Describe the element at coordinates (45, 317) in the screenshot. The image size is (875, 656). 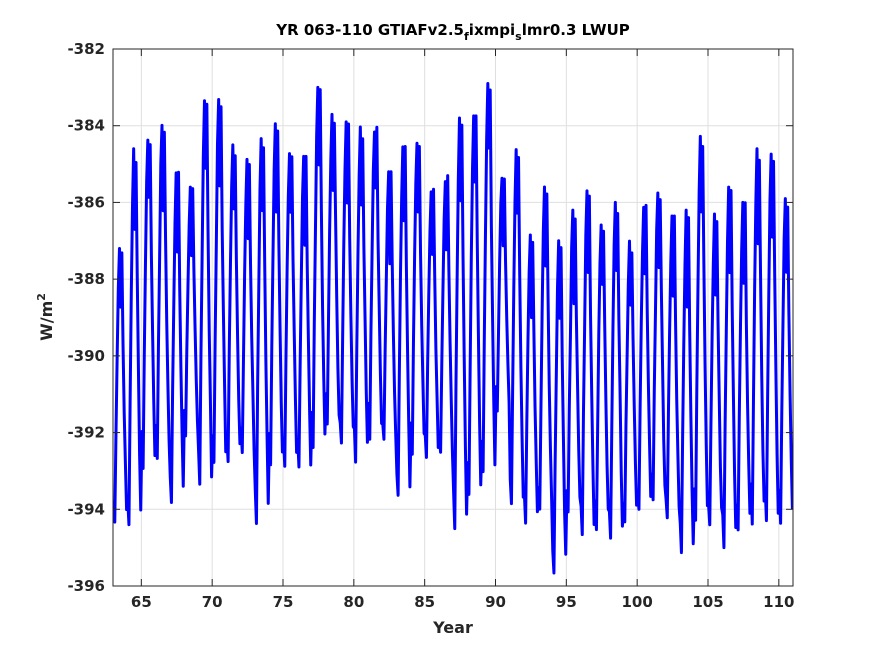
I see `y-axis-label: W/m2` at that location.